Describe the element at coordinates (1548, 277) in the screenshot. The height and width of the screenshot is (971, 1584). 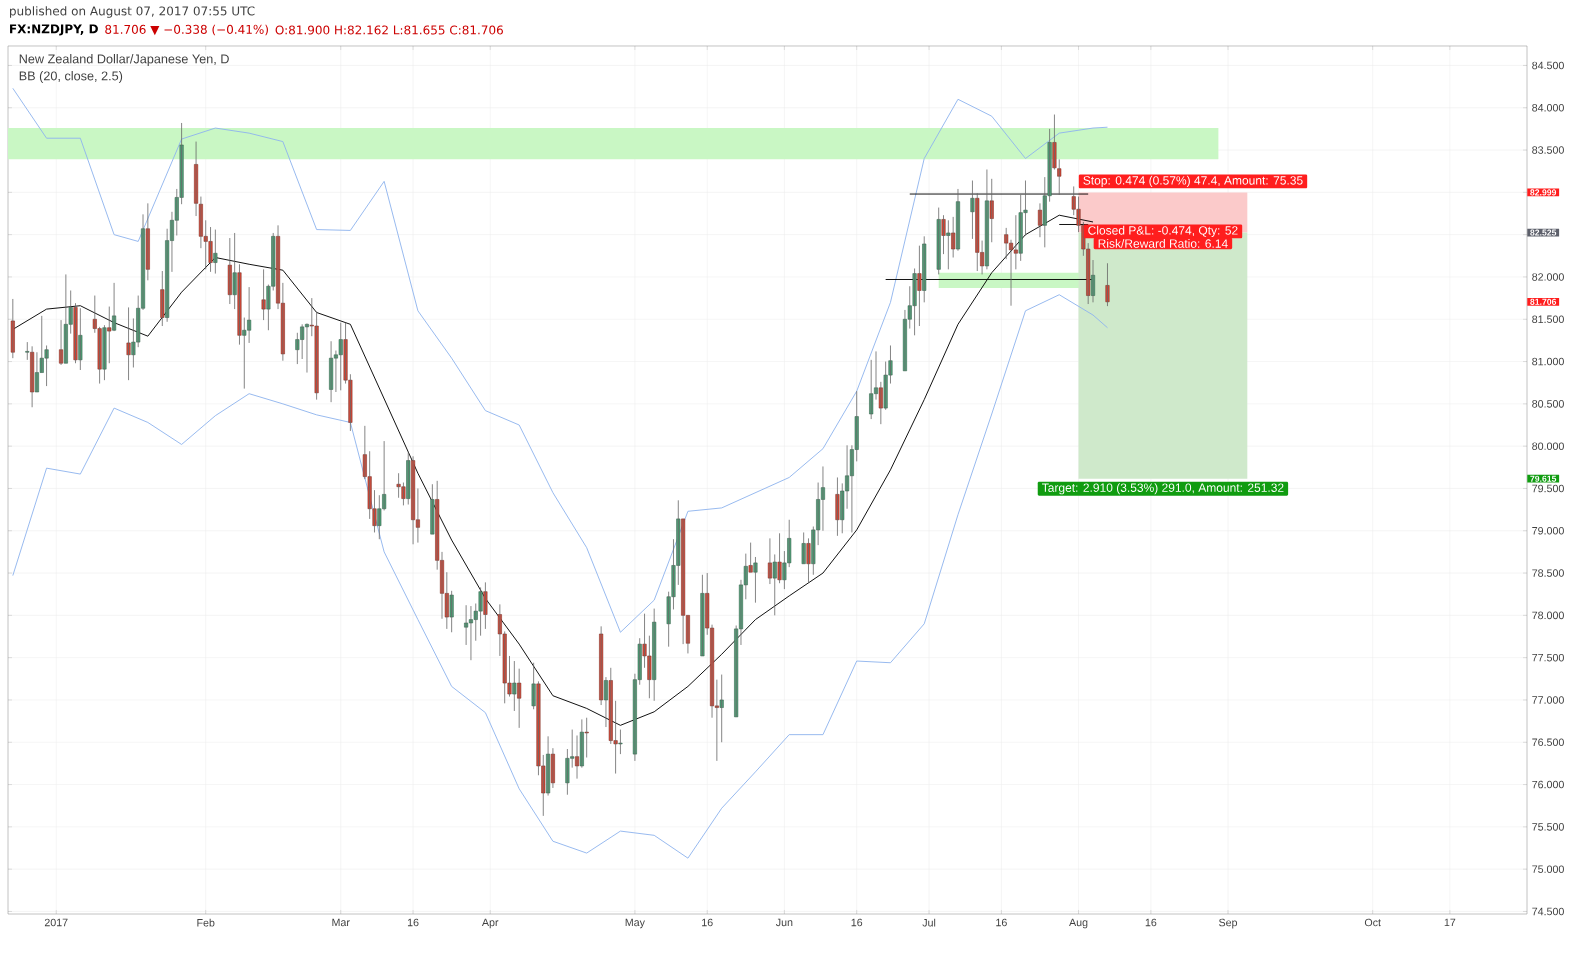
I see `y-tick-label: 82.000` at that location.